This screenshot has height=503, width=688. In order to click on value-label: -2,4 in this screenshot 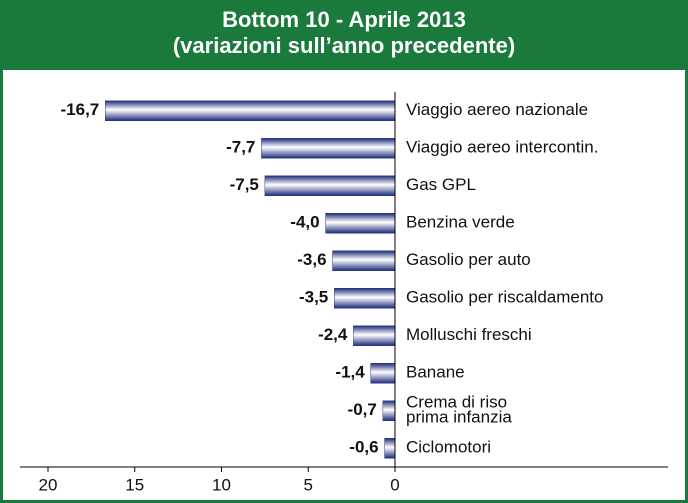, I will do `click(333, 334)`.